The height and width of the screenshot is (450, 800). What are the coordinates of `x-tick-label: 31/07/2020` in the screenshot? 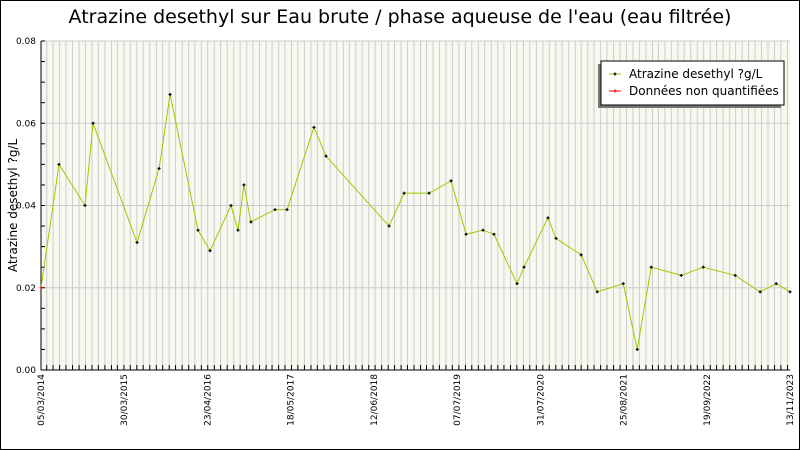 It's located at (541, 400).